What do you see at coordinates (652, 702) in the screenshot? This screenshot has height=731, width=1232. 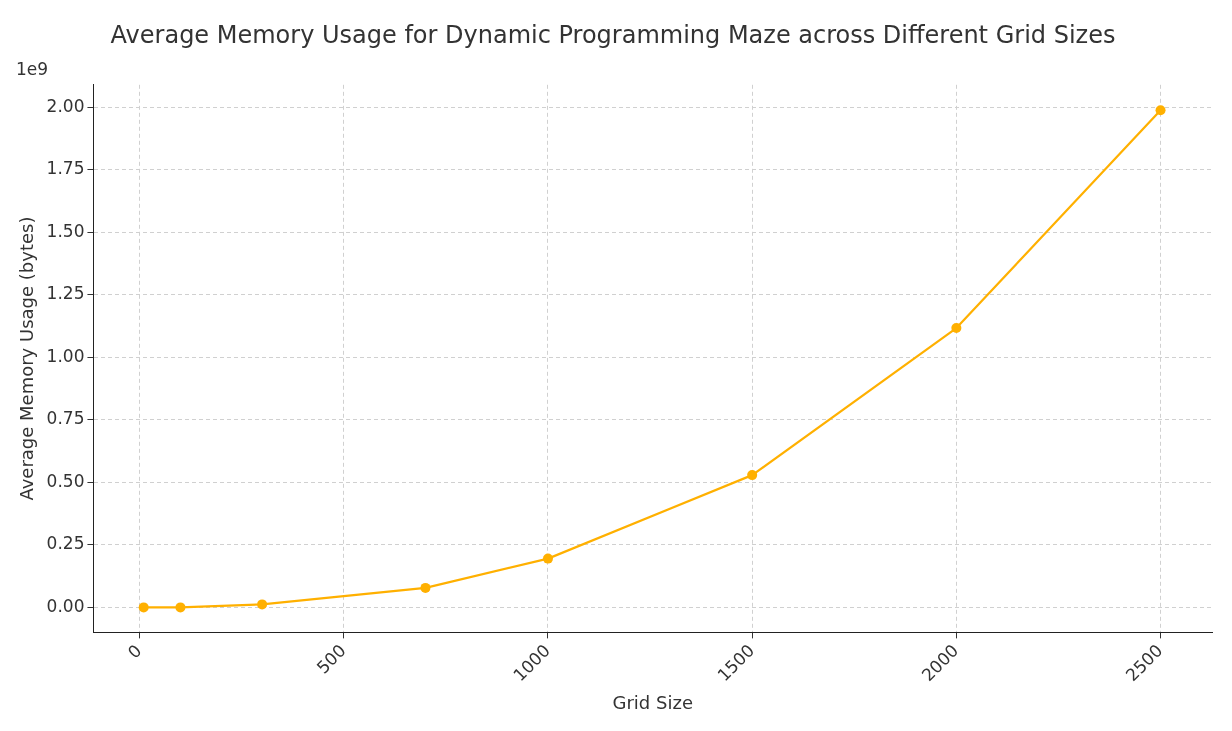 I see `x-axis-title: Grid Size` at bounding box center [652, 702].